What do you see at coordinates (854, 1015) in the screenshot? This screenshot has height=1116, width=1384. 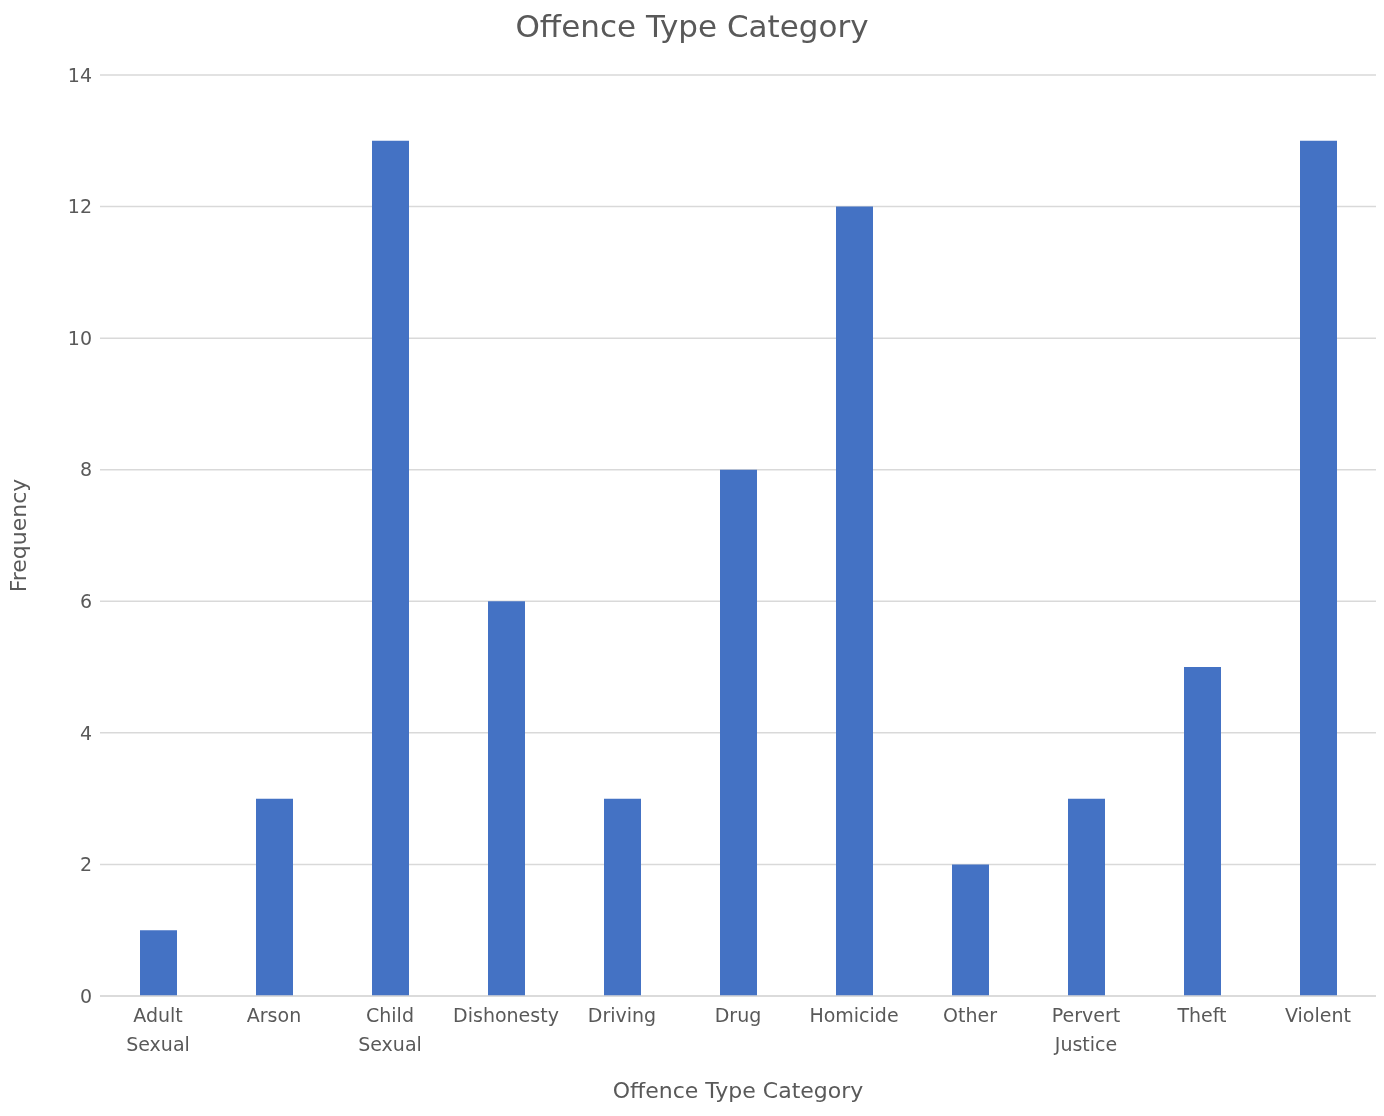 I see `x-tick-label: Homicide` at bounding box center [854, 1015].